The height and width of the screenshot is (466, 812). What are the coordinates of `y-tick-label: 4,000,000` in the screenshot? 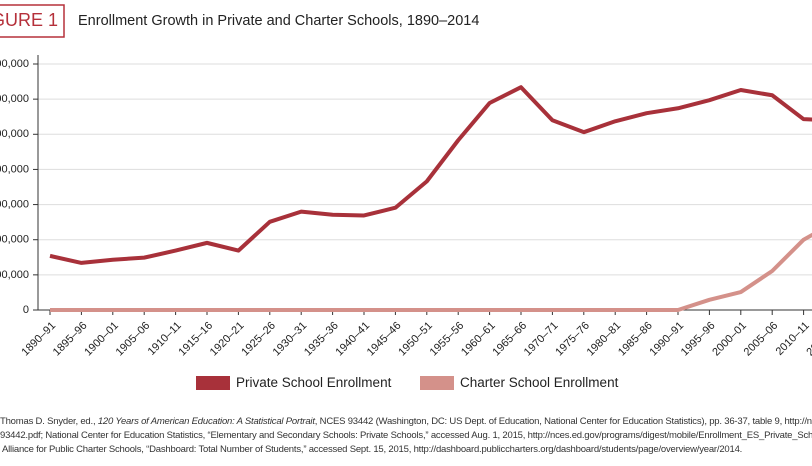 It's located at (14, 169).